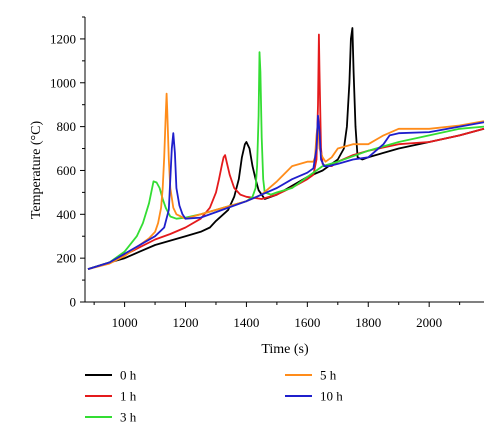  I want to click on y-tick-label: 0, so click(73, 302).